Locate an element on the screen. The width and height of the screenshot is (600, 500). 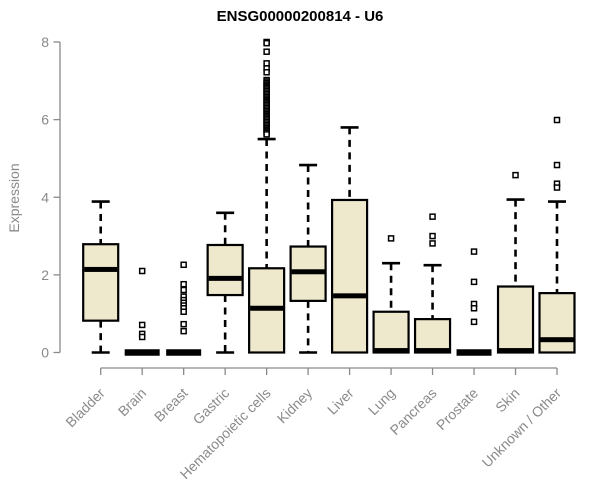
y-tick-label: 4 is located at coordinates (45, 197).